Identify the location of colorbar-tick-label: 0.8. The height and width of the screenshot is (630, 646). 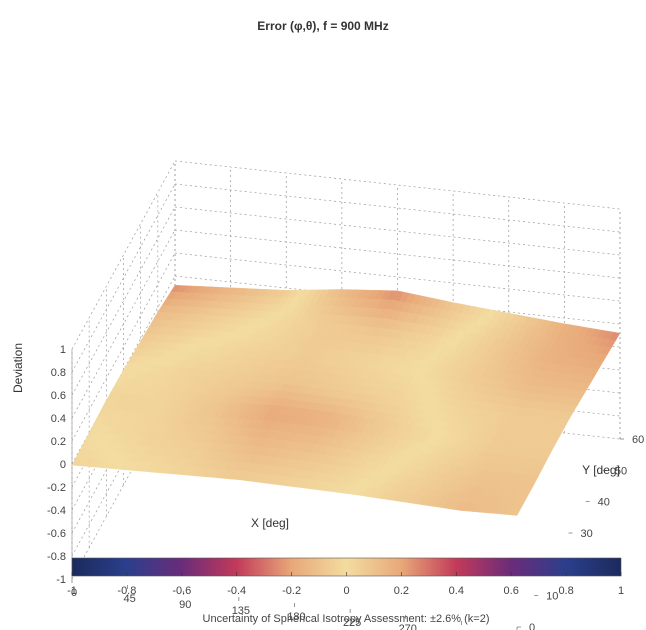
(565, 591).